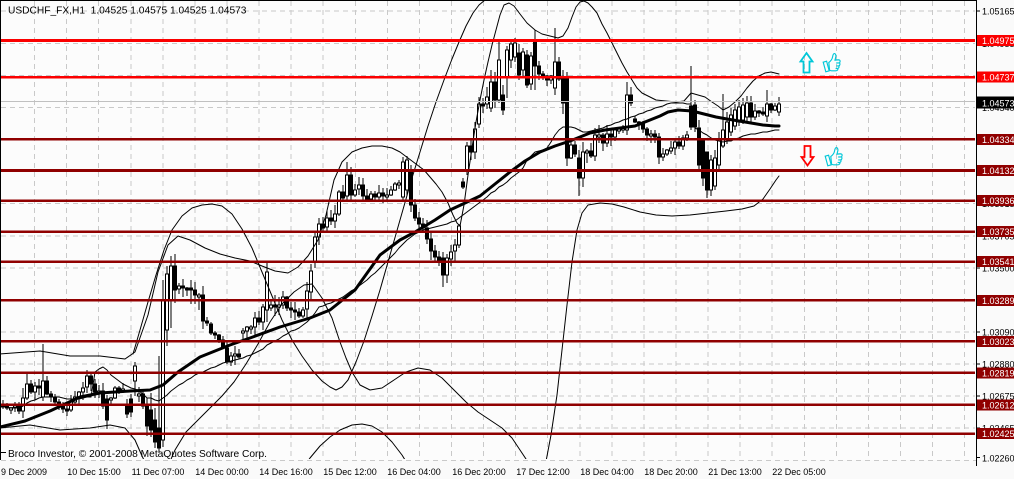  What do you see at coordinates (543, 472) in the screenshot?
I see `svg-text: 17 Dec 12:00` at bounding box center [543, 472].